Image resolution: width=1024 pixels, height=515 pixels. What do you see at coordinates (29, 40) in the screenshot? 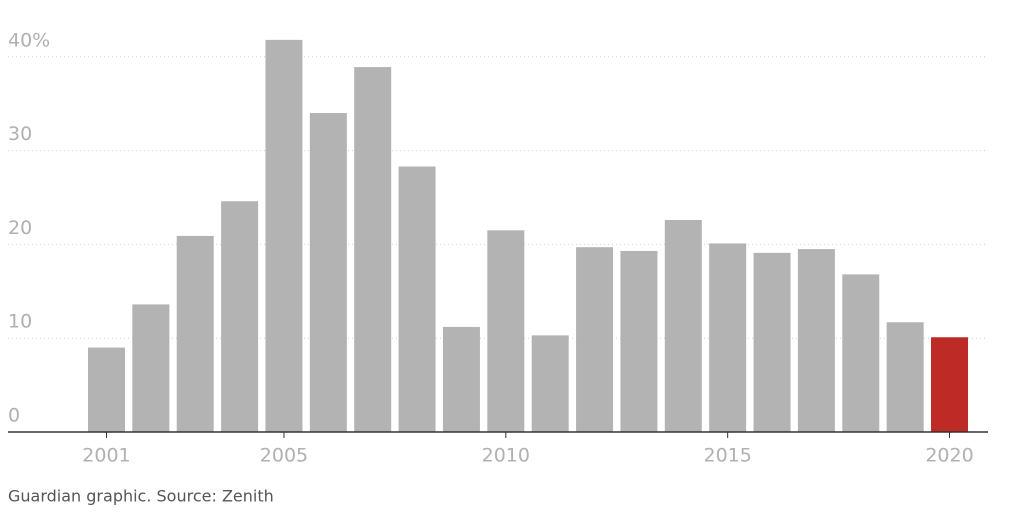
I see `y-tick-label: 40%` at bounding box center [29, 40].